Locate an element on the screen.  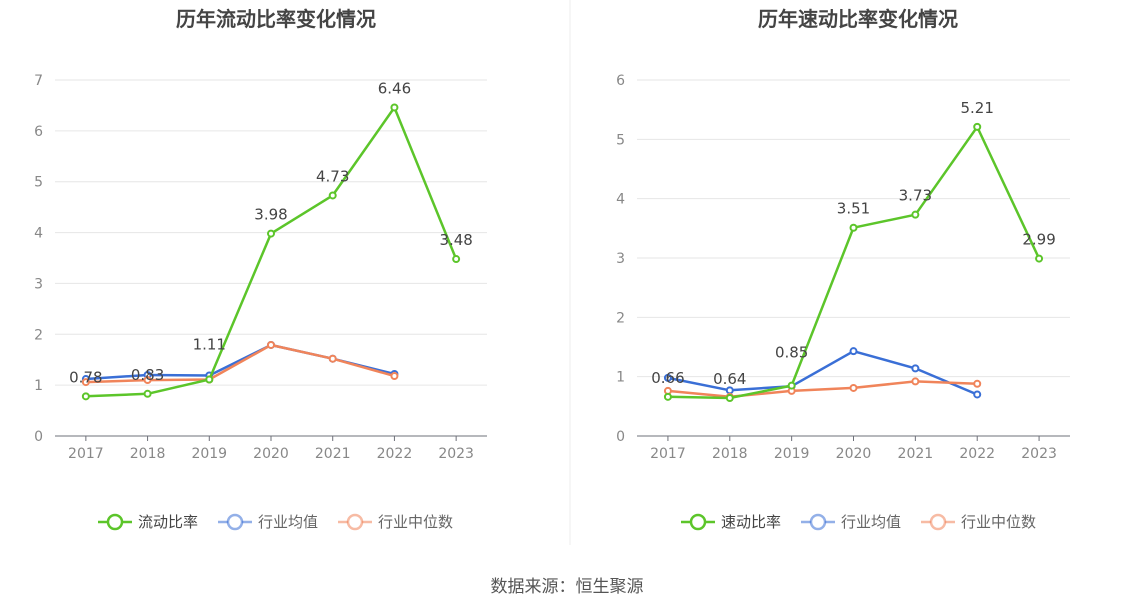
data-label: 3.51 is located at coordinates (853, 209).